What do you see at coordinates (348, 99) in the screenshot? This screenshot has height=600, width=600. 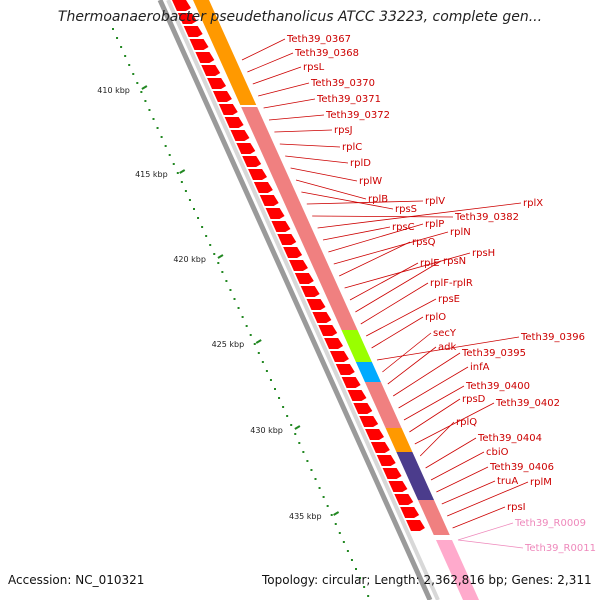 I see `gene-label: Teth39_0371` at bounding box center [348, 99].